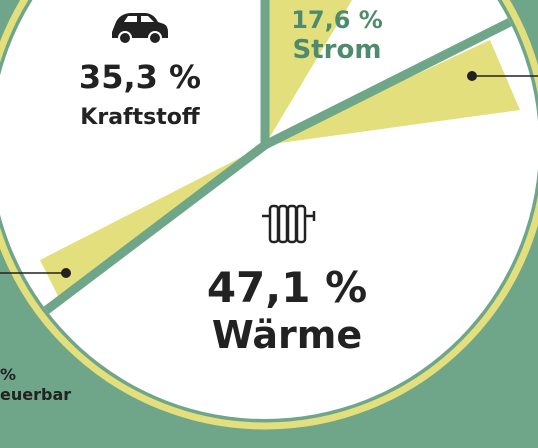 The image size is (538, 448). Describe the element at coordinates (287, 287) in the screenshot. I see `value-label: 47,1 %` at that location.